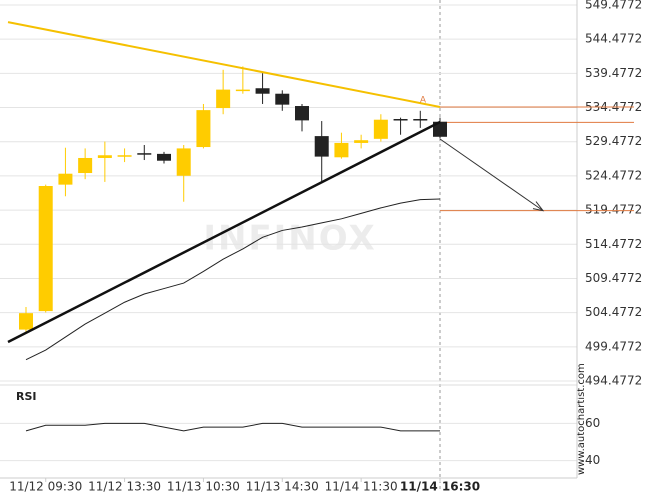 This screenshot has width=650, height=500. Describe the element at coordinates (613, 381) in the screenshot. I see `y-tick-label: 494.4772` at that location.